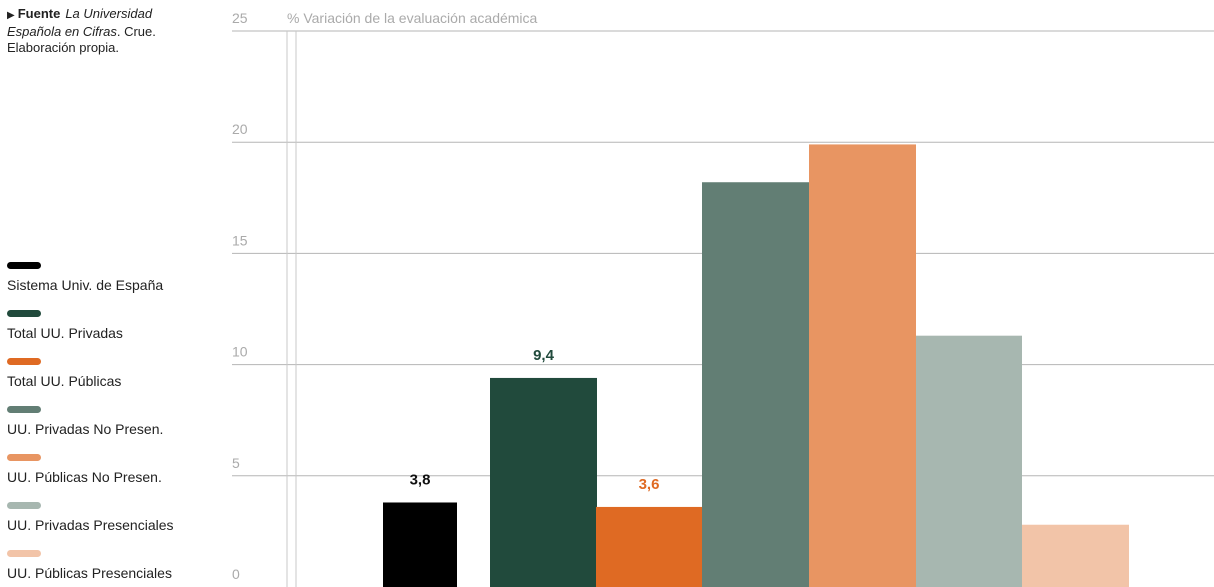 This screenshot has height=587, width=1214. I want to click on legend-label: UU. Privadas No Presen., so click(85, 429).